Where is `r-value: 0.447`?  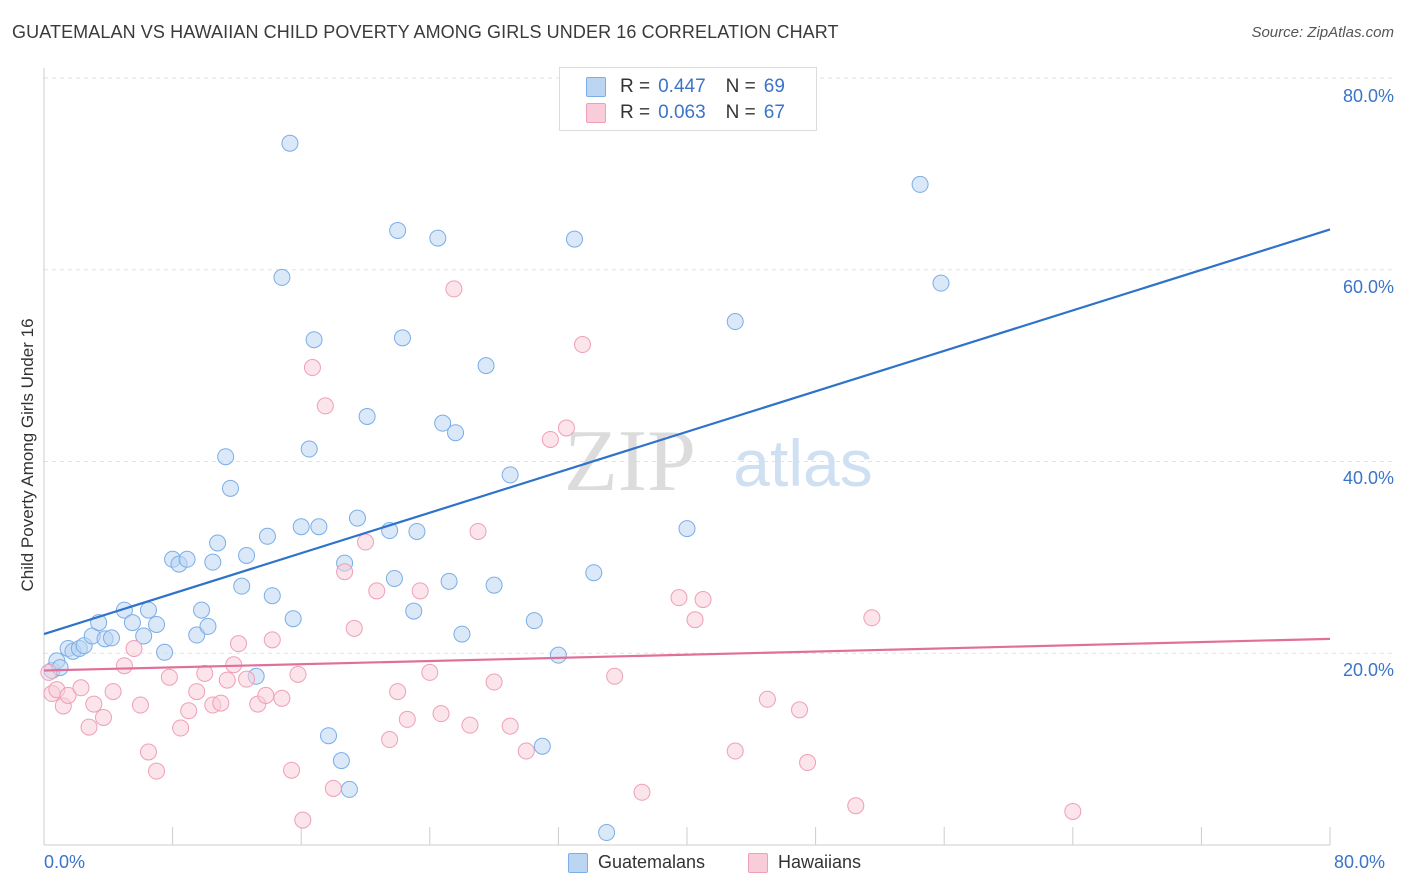
r-value: 0.447 is located at coordinates (682, 86).